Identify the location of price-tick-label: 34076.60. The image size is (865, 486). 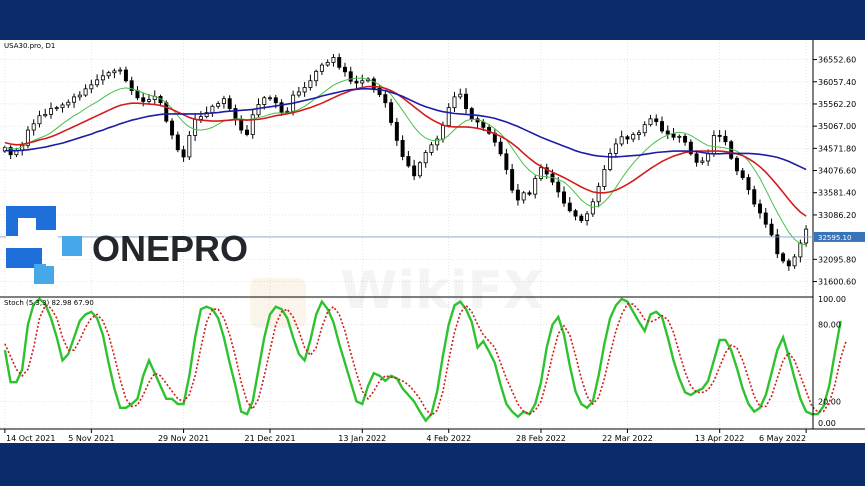
(837, 171).